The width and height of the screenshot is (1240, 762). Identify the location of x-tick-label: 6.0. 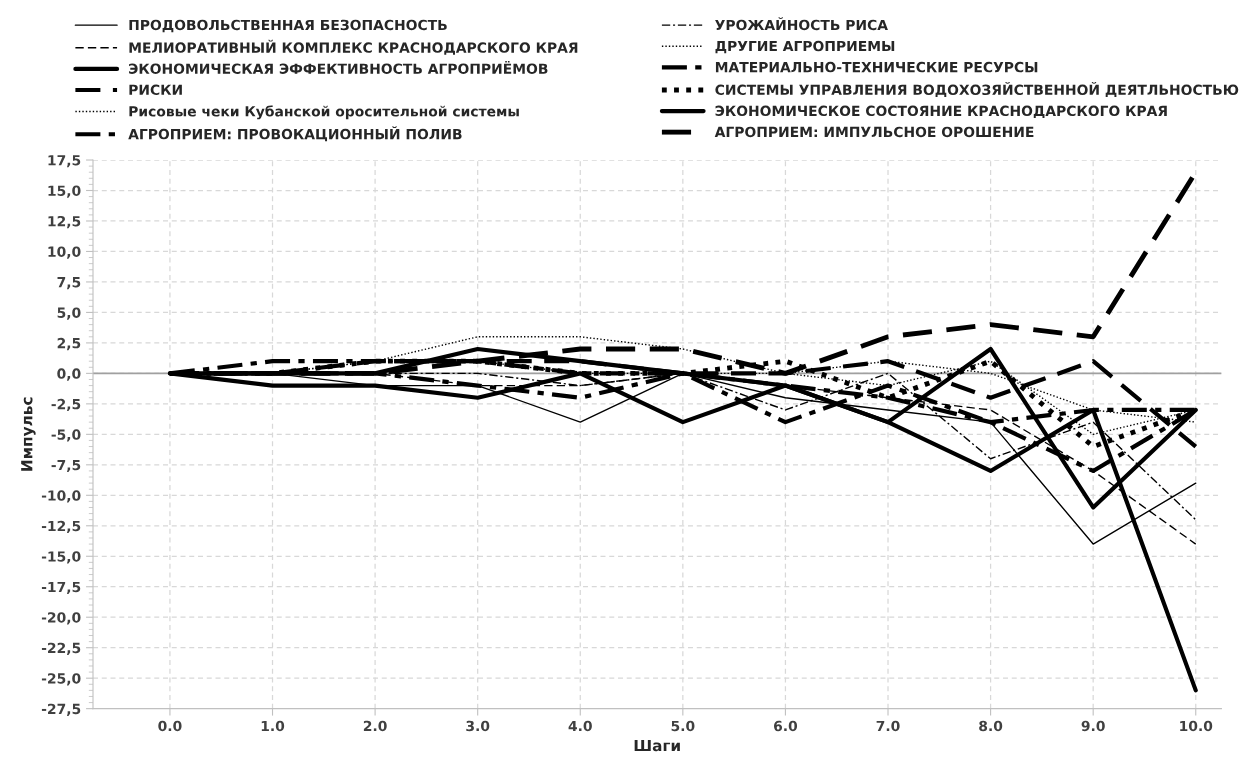
(785, 726).